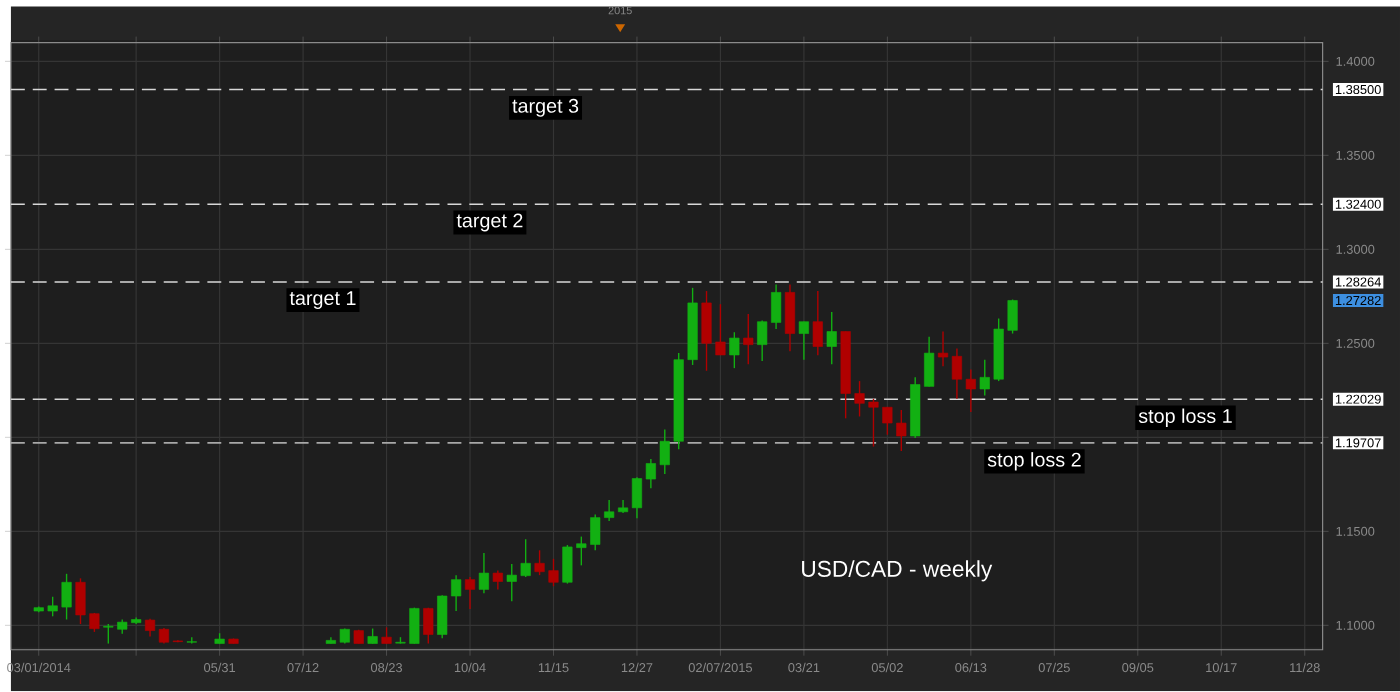  Describe the element at coordinates (545, 108) in the screenshot. I see `annotation: target 3` at that location.